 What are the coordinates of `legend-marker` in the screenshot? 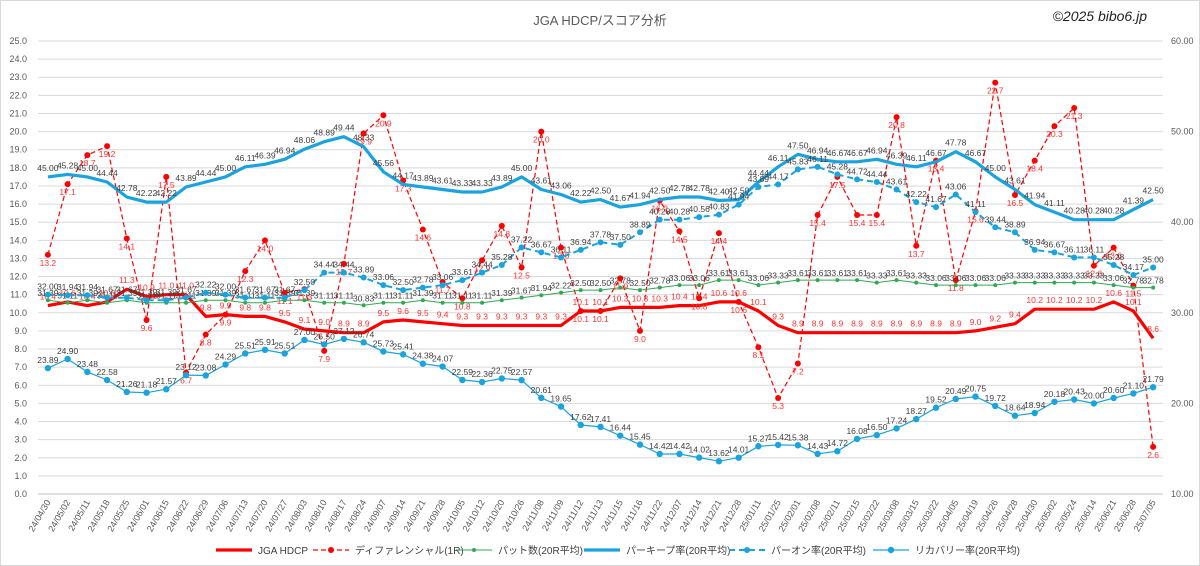 It's located at (474, 550).